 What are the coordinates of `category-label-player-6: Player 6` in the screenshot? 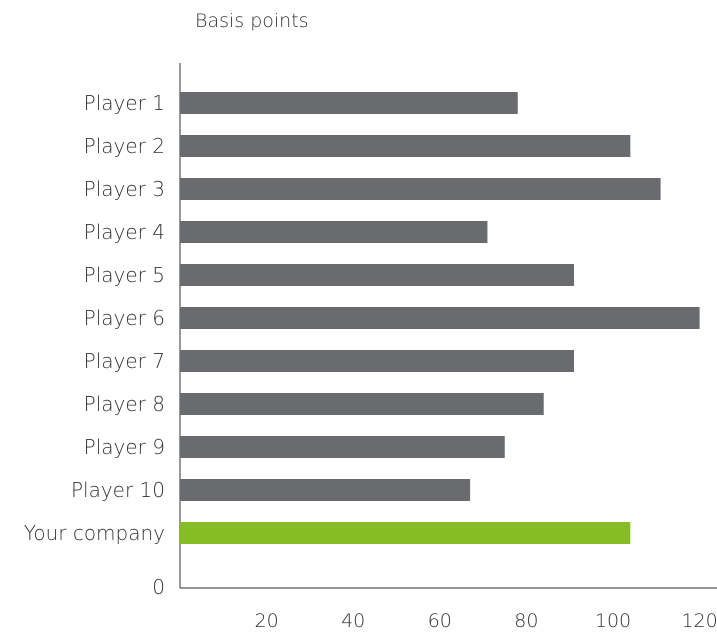 It's located at (124, 318).